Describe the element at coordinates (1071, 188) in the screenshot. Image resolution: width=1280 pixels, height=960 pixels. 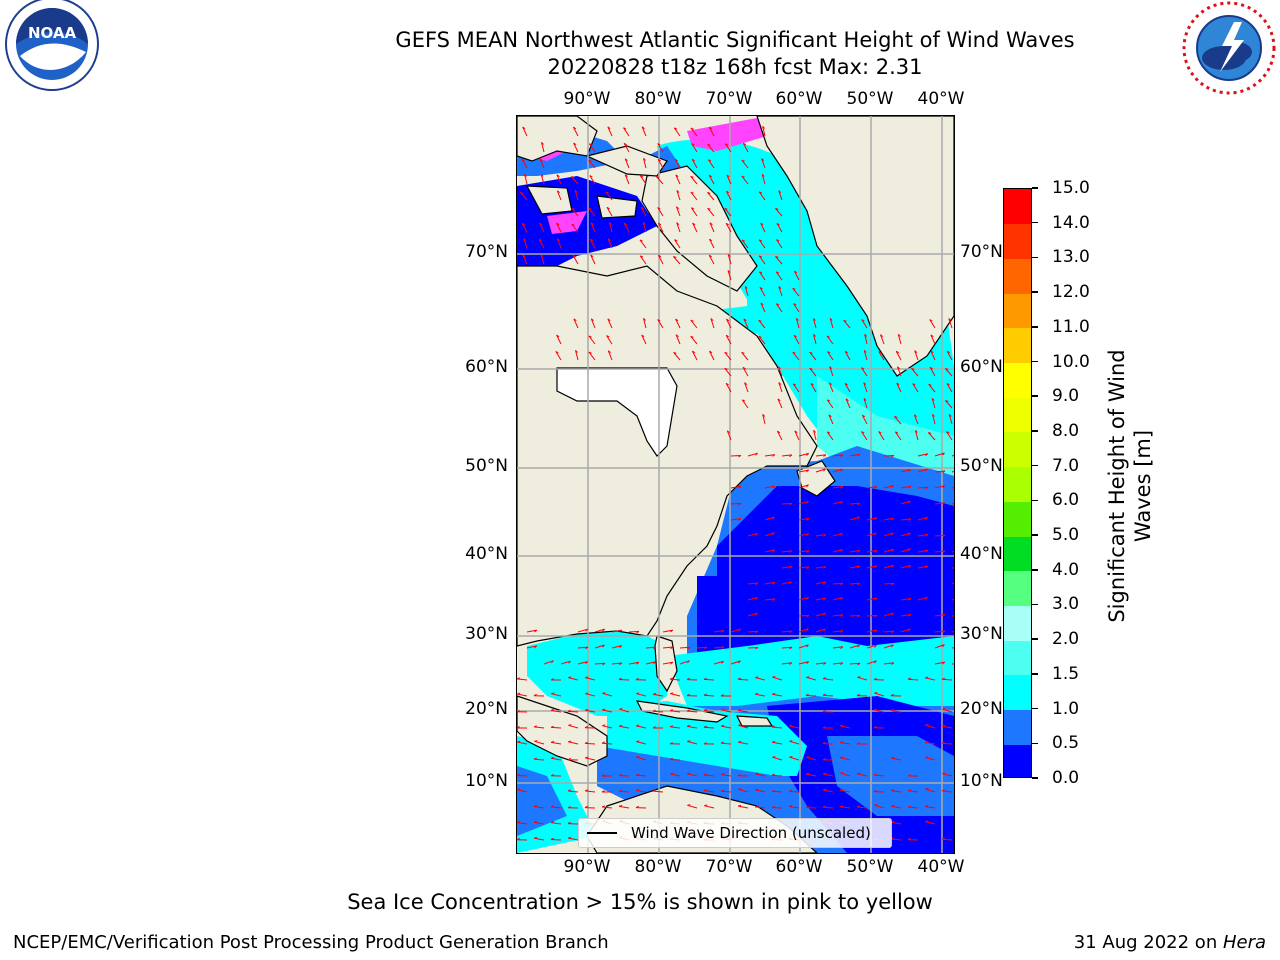
I see `colorbar-tick-label: 15.0` at that location.